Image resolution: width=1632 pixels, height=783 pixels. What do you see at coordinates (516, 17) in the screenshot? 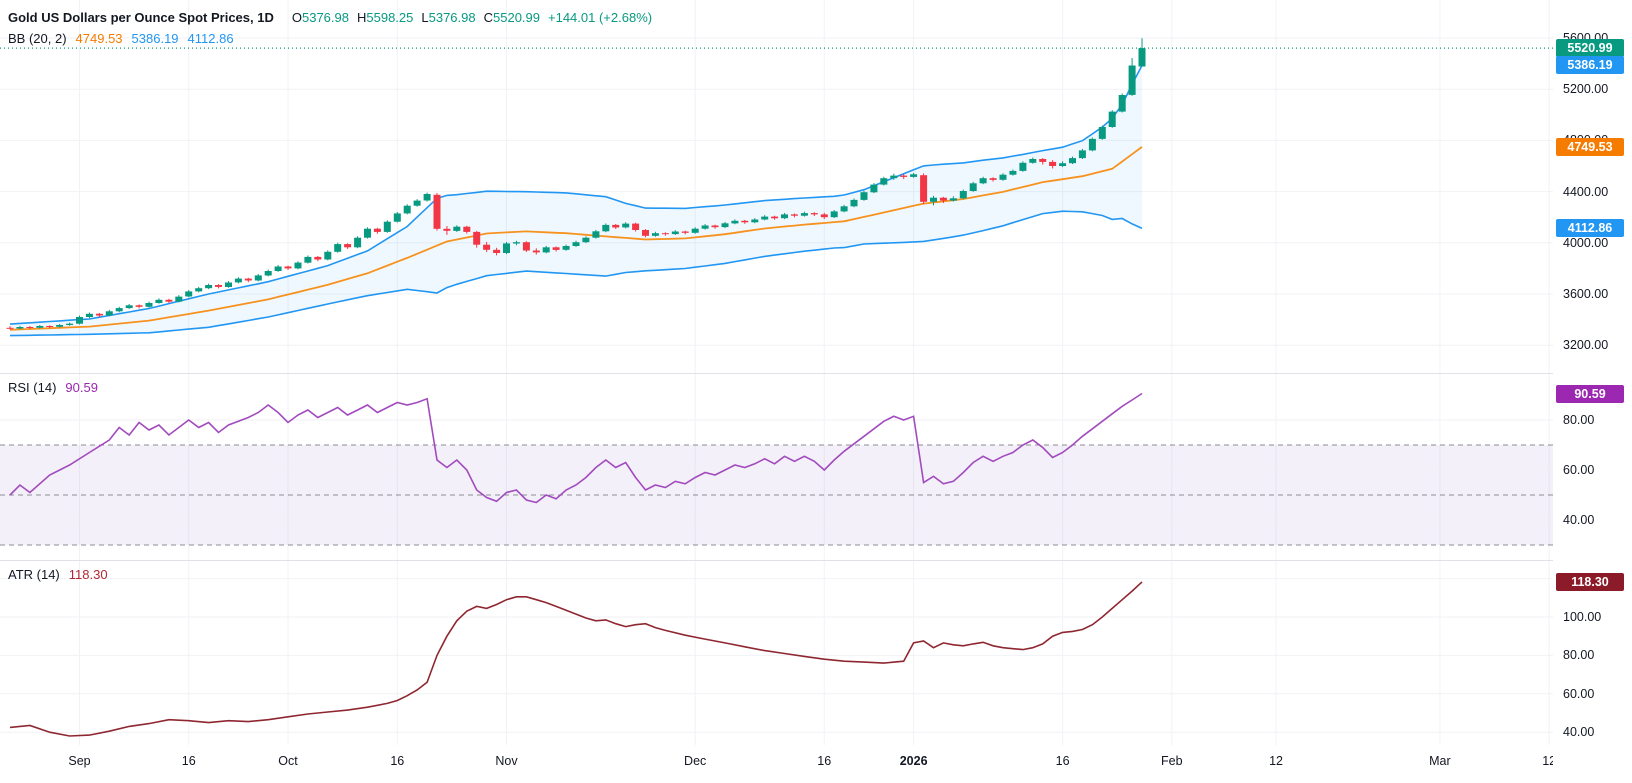
I see `ohlc-close-value: 5520.99` at bounding box center [516, 17].